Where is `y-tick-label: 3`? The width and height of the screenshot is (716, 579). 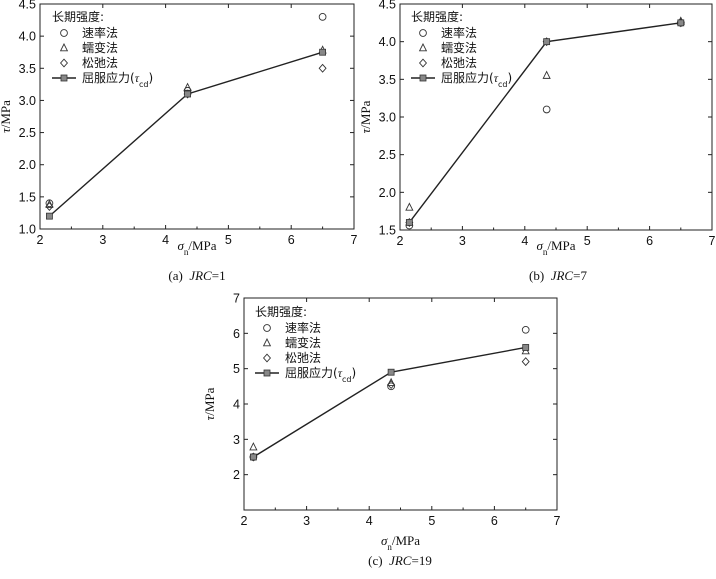
y-tick-label: 3 is located at coordinates (236, 440).